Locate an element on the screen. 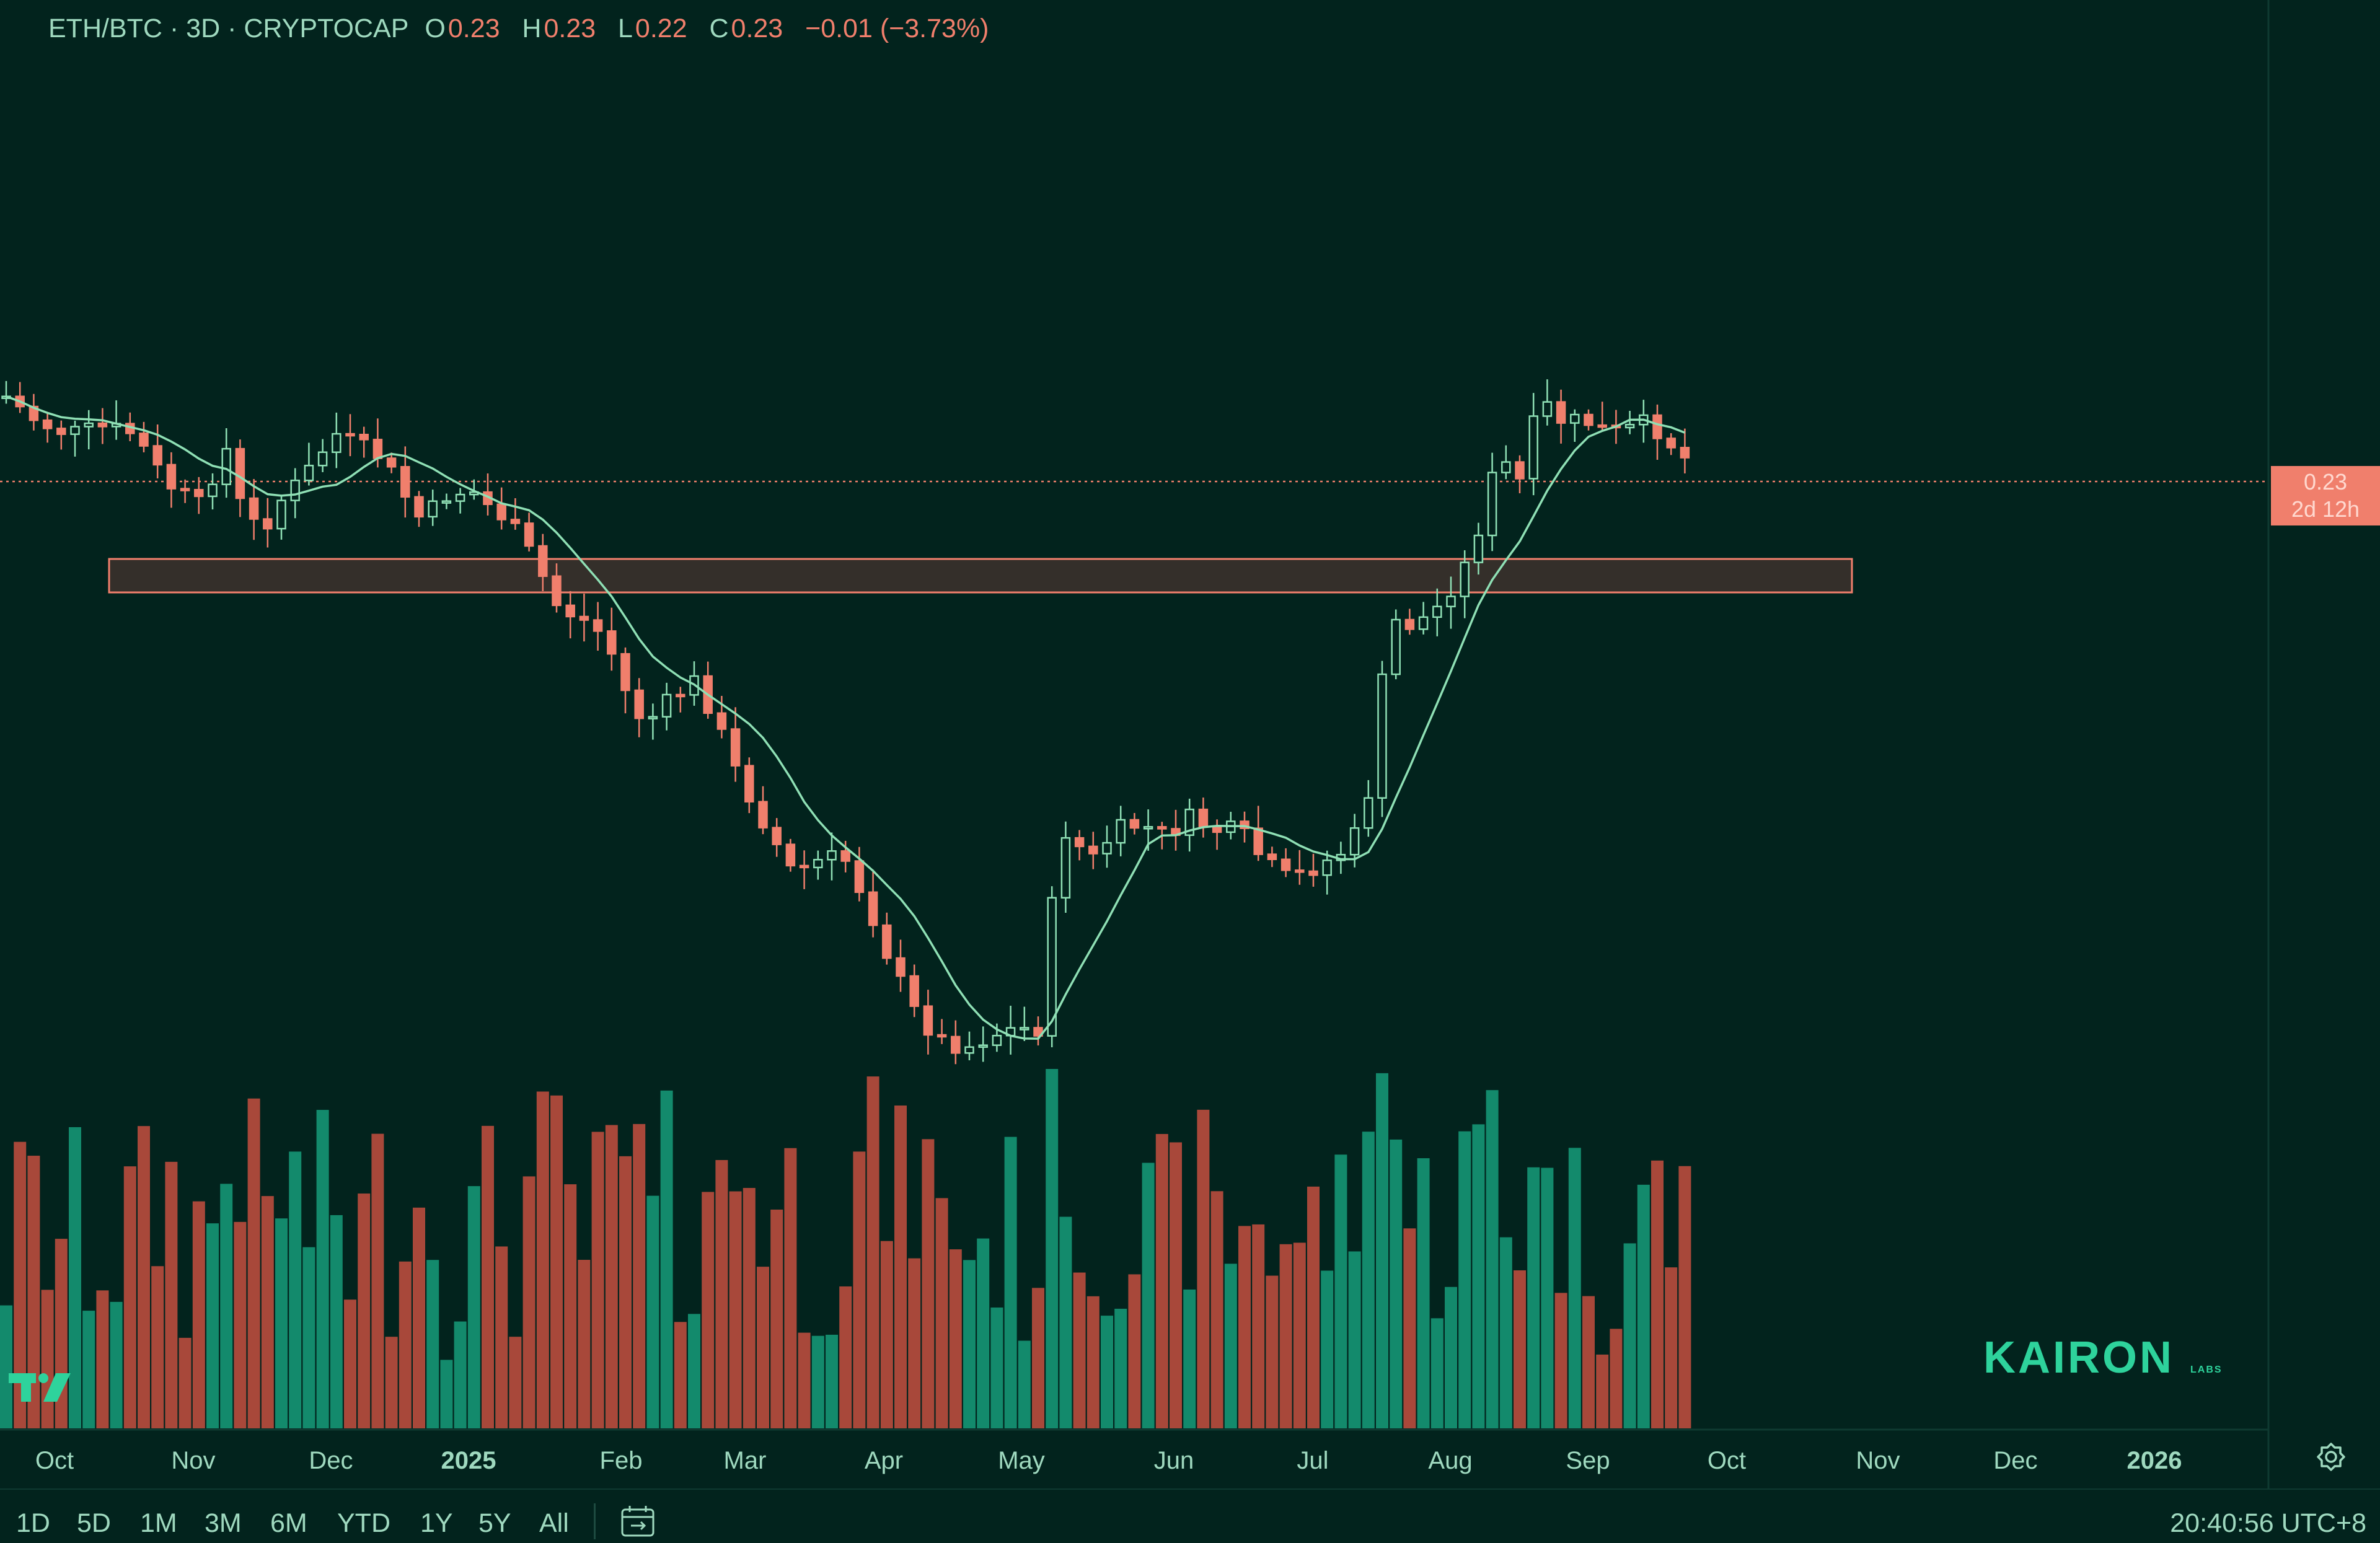 The height and width of the screenshot is (1543, 2380). timeframe-1d: 1D is located at coordinates (33, 1523).